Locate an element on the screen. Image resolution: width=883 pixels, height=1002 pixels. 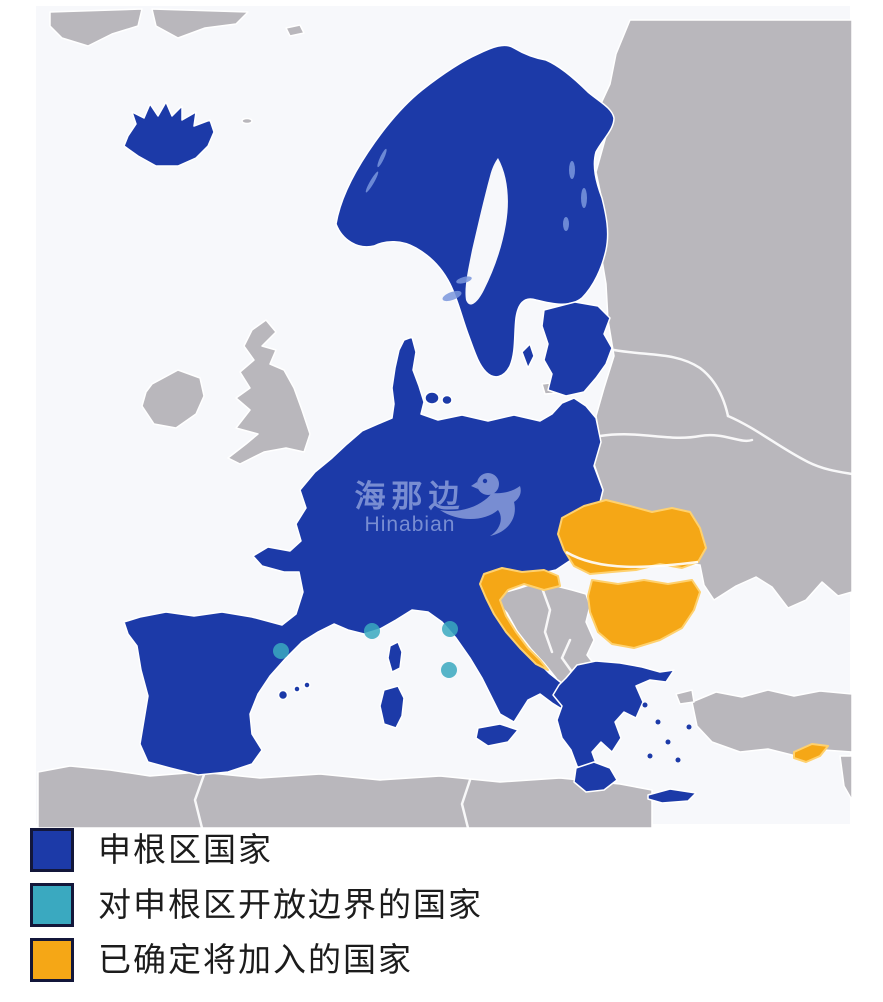
joining-regions is located at coordinates (654, 631).